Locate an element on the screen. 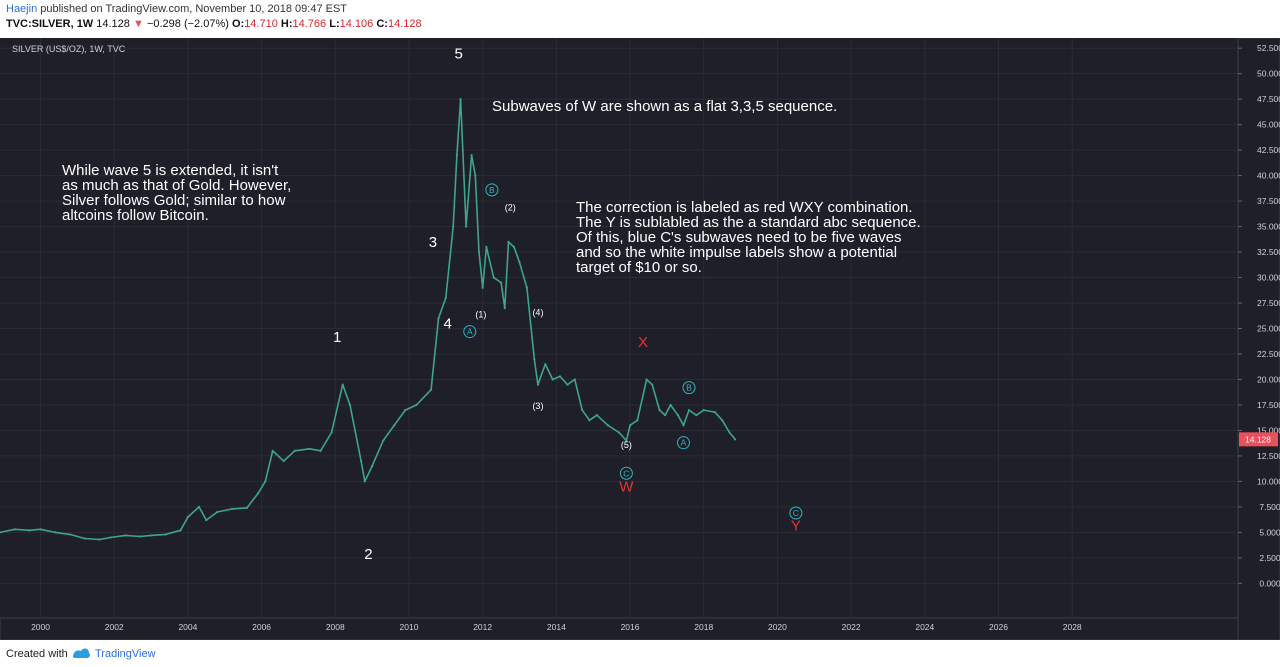  wave-label: (5) is located at coordinates (626, 445).